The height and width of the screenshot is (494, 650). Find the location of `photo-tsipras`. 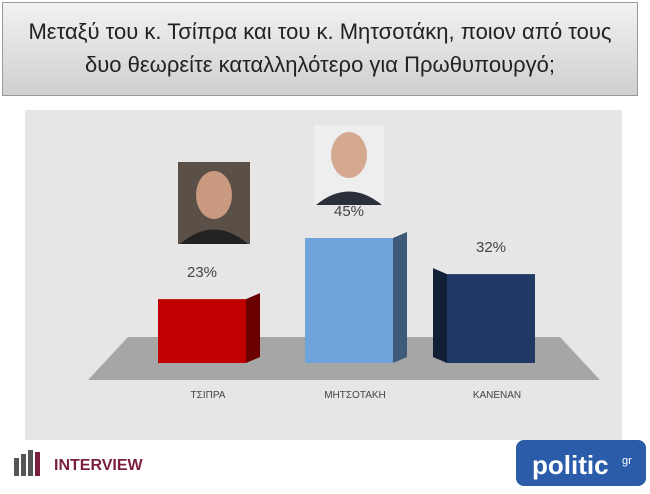

photo-tsipras is located at coordinates (214, 203).